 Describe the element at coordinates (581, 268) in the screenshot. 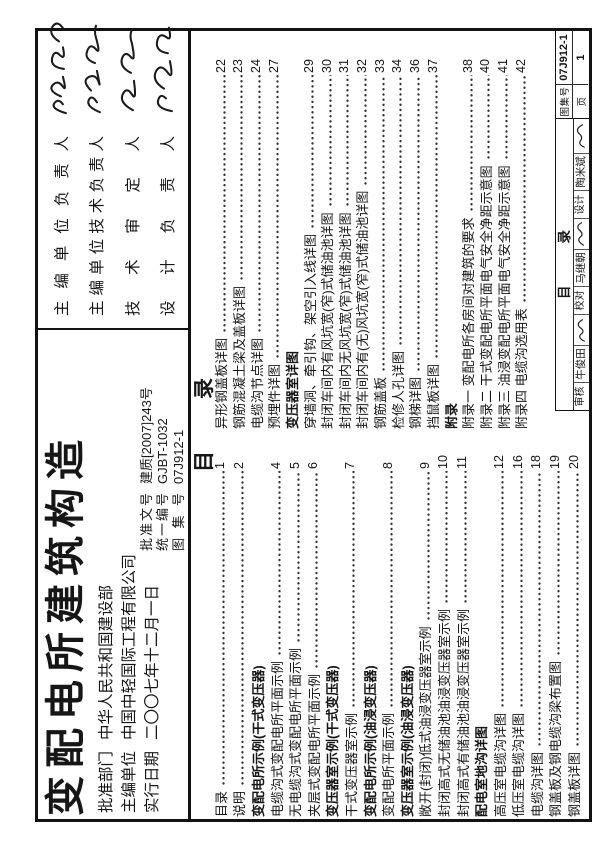

I see `footer-person-name: 马继朝` at that location.